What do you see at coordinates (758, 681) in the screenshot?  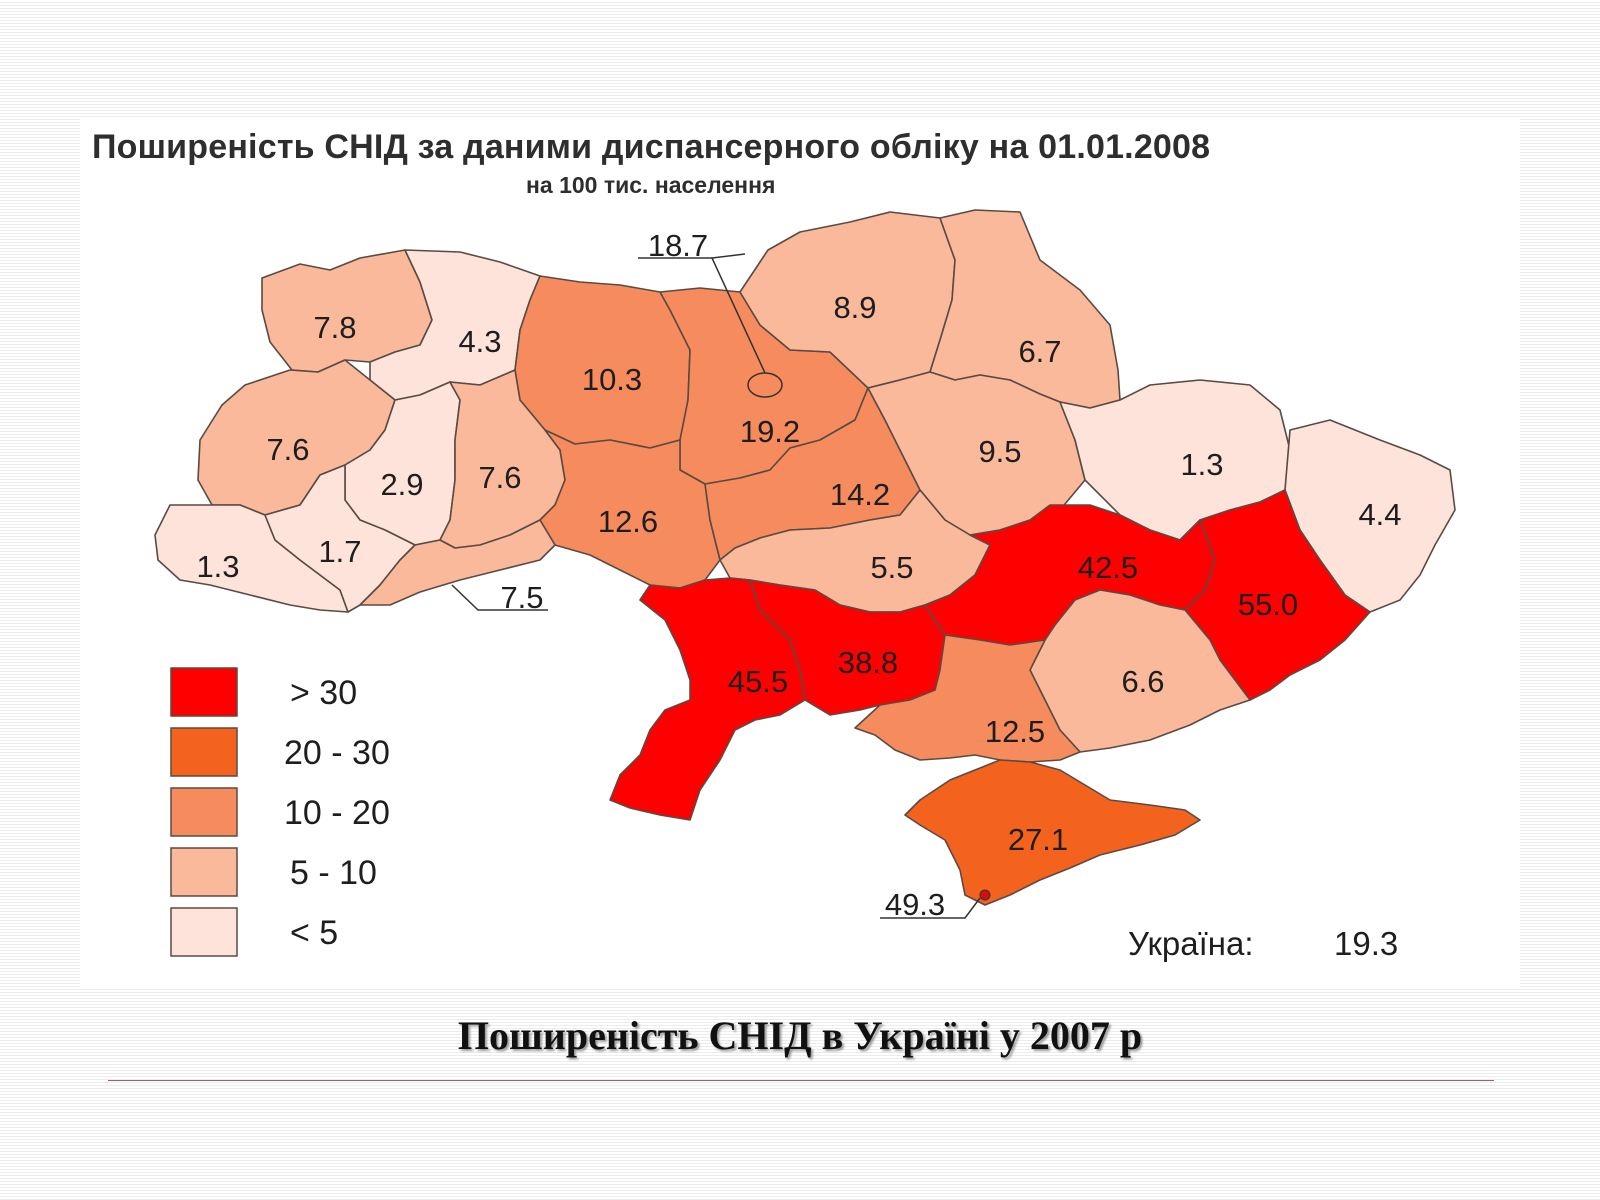 I see `label-odesa: 45.5` at bounding box center [758, 681].